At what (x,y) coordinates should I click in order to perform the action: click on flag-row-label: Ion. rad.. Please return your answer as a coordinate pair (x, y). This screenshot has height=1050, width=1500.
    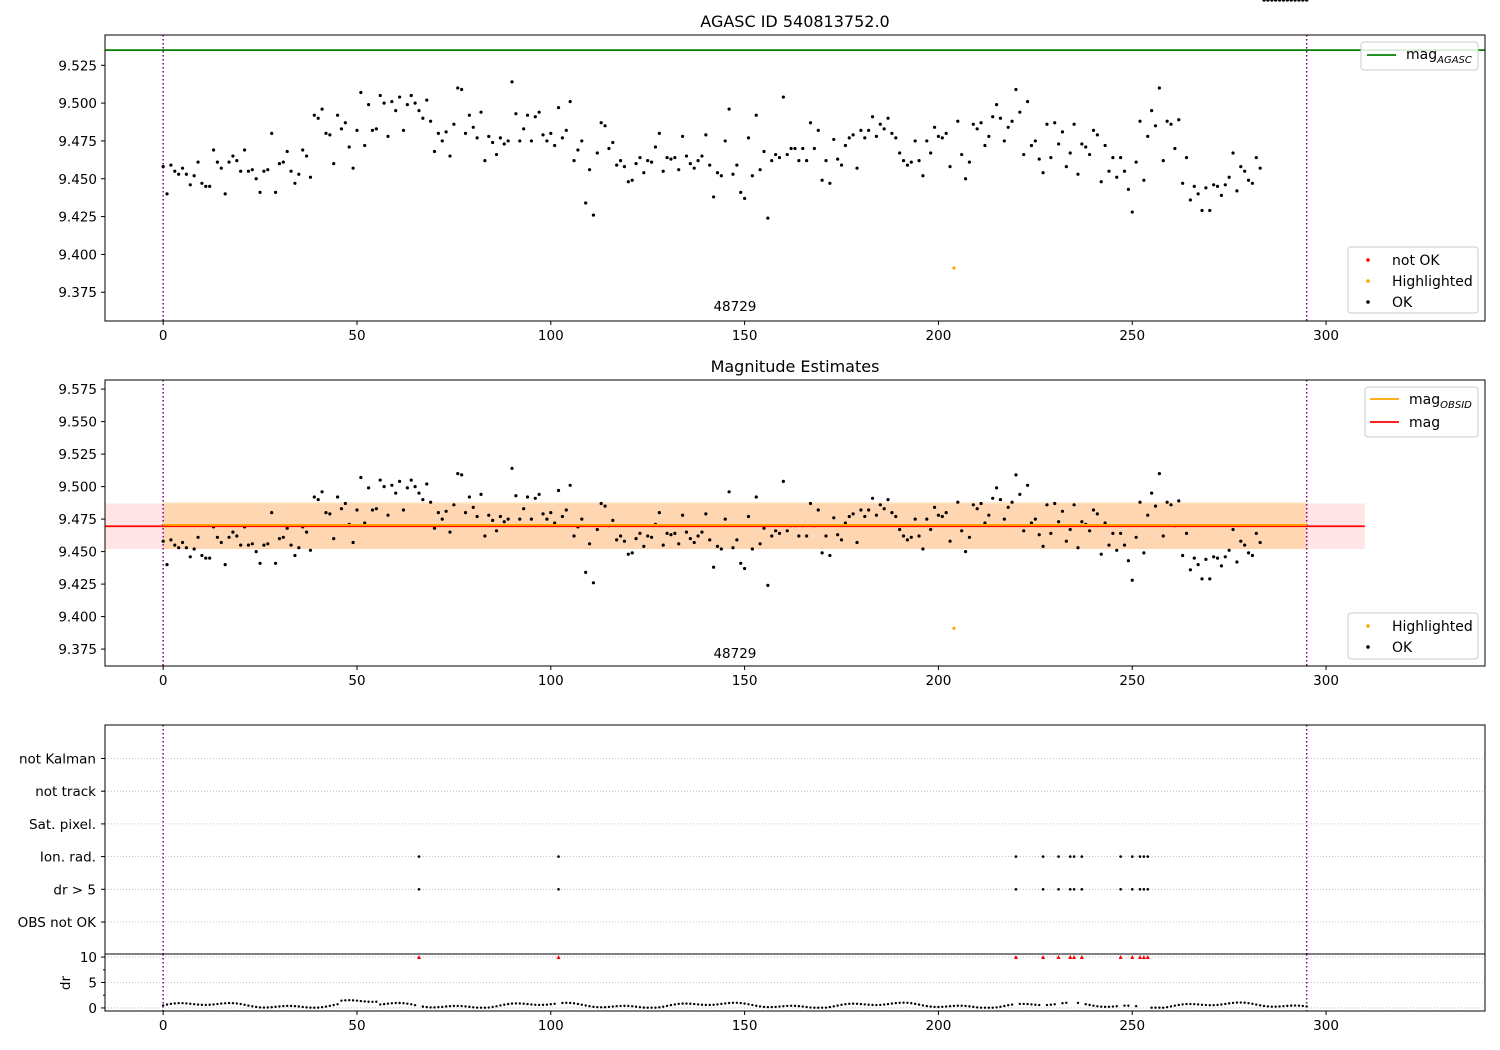
    Looking at the image, I should click on (68, 858).